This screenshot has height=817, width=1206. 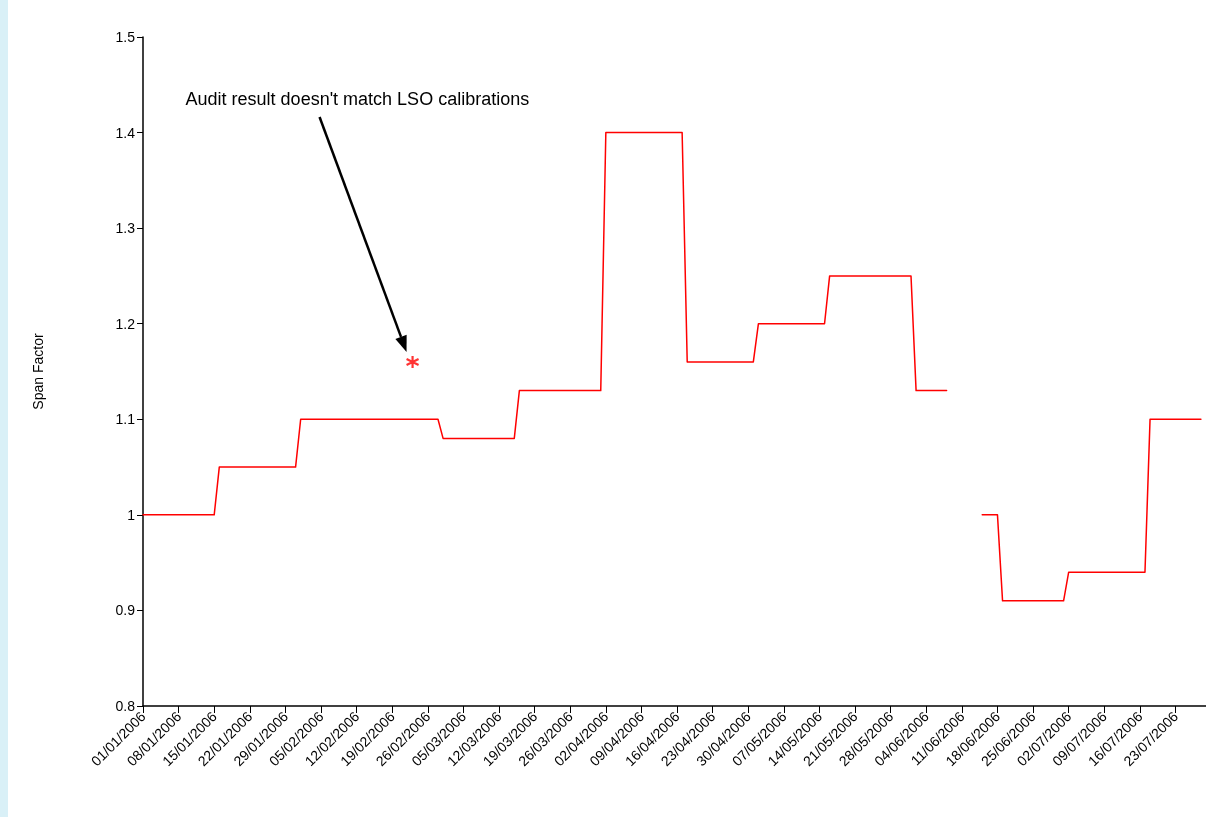 What do you see at coordinates (125, 706) in the screenshot?
I see `y-tick-label: 0.8` at bounding box center [125, 706].